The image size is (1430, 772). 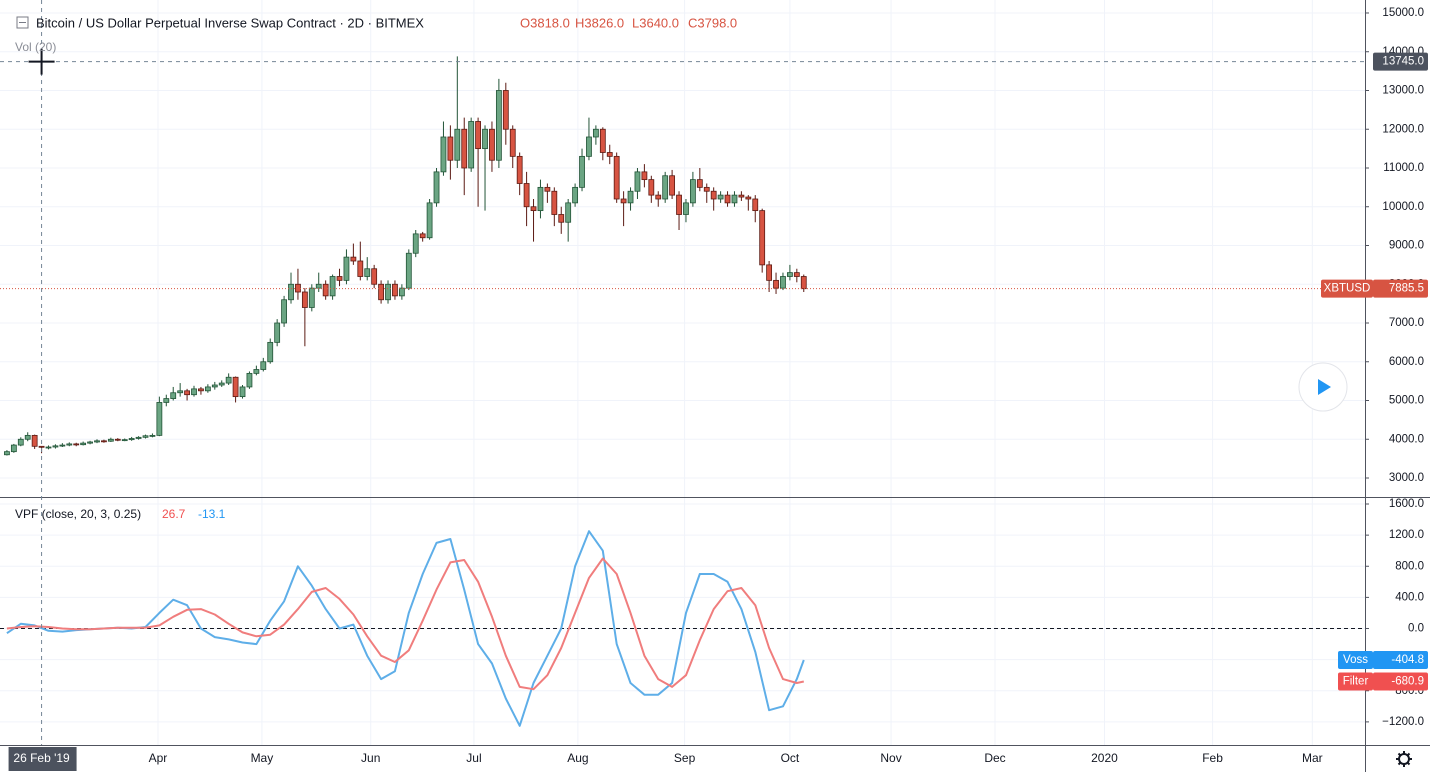 I want to click on settings-icon, so click(x=1404, y=759).